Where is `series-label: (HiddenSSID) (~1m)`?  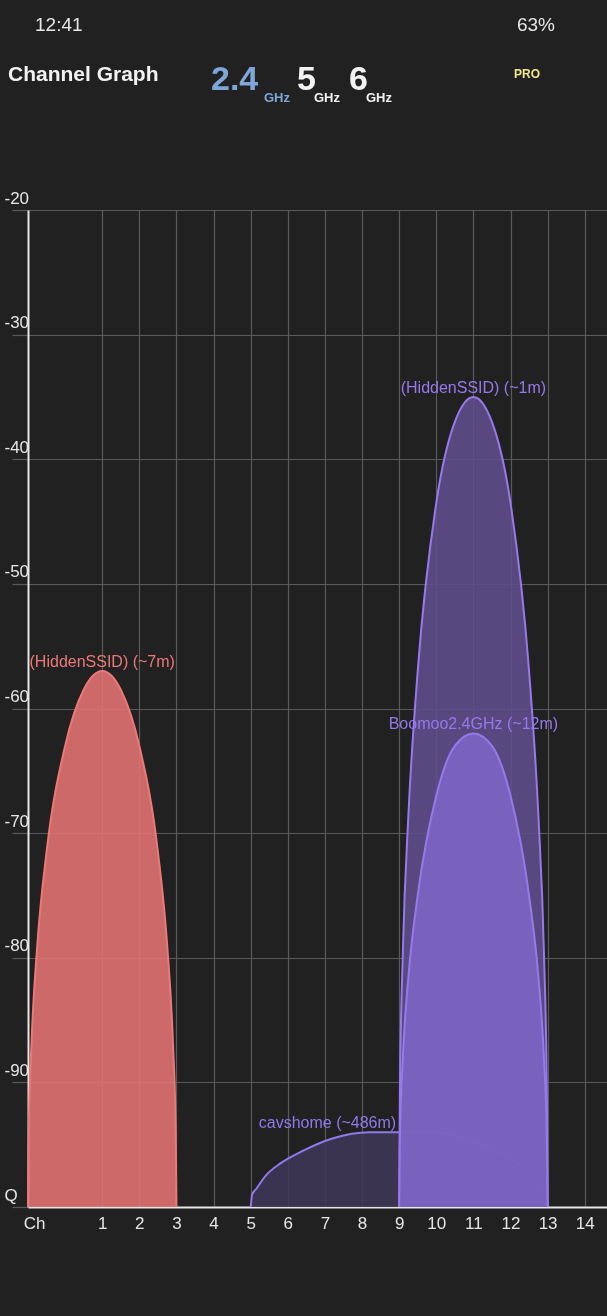
series-label: (HiddenSSID) (~1m) is located at coordinates (473, 387).